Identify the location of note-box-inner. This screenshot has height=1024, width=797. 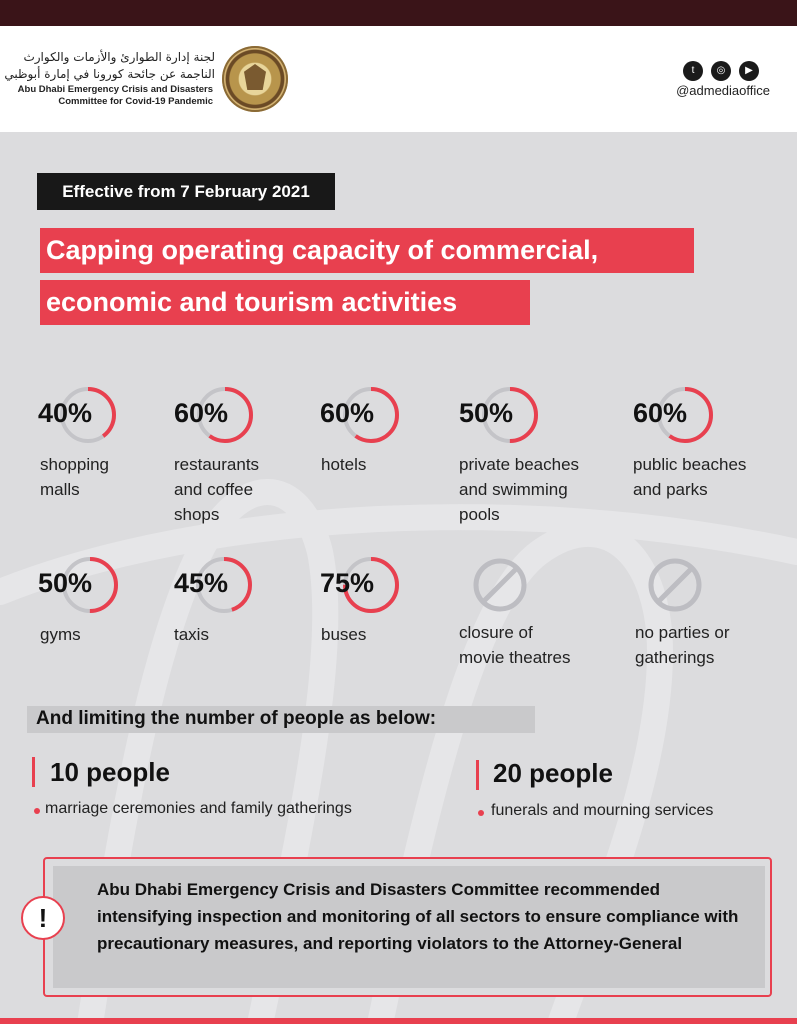
(409, 927).